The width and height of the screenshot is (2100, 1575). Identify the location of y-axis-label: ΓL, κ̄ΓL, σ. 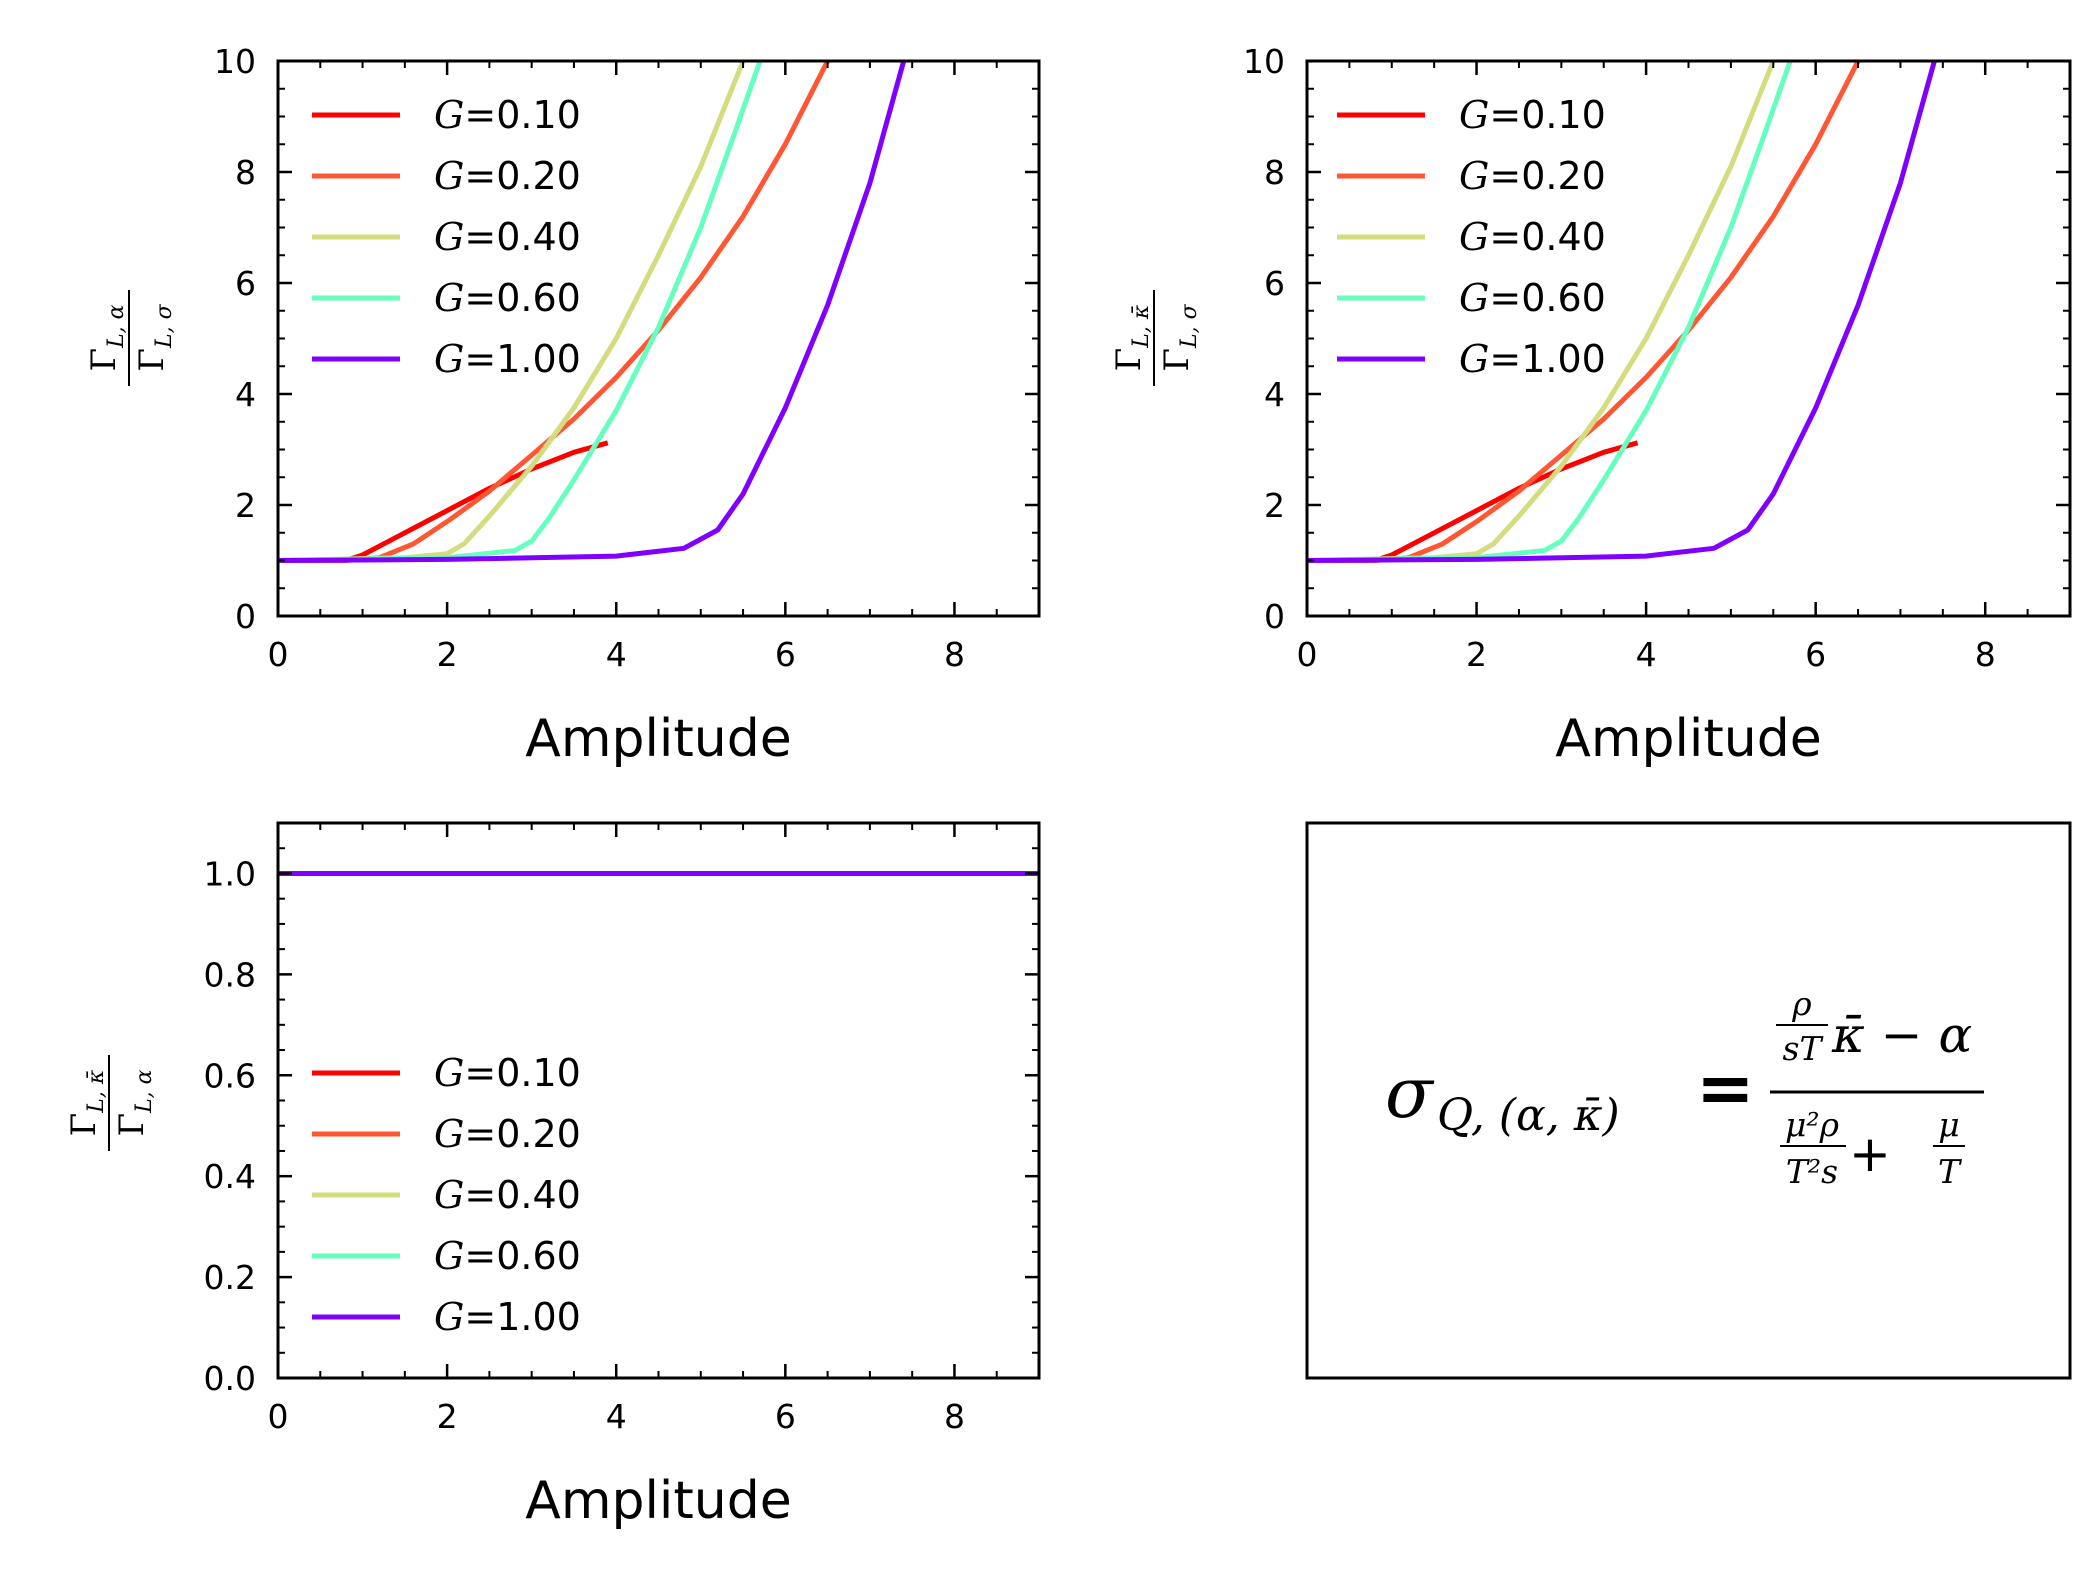
(1155, 338).